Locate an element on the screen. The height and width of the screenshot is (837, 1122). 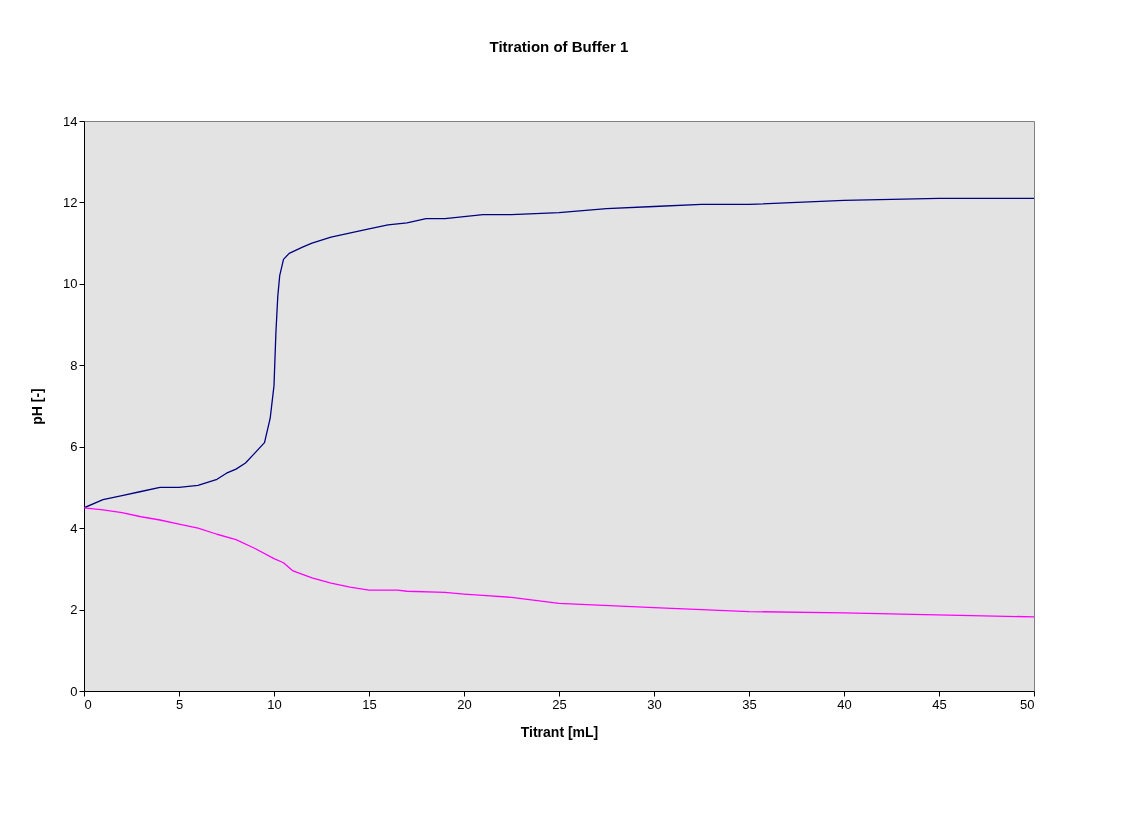
x-tick-label: 5 is located at coordinates (179, 704).